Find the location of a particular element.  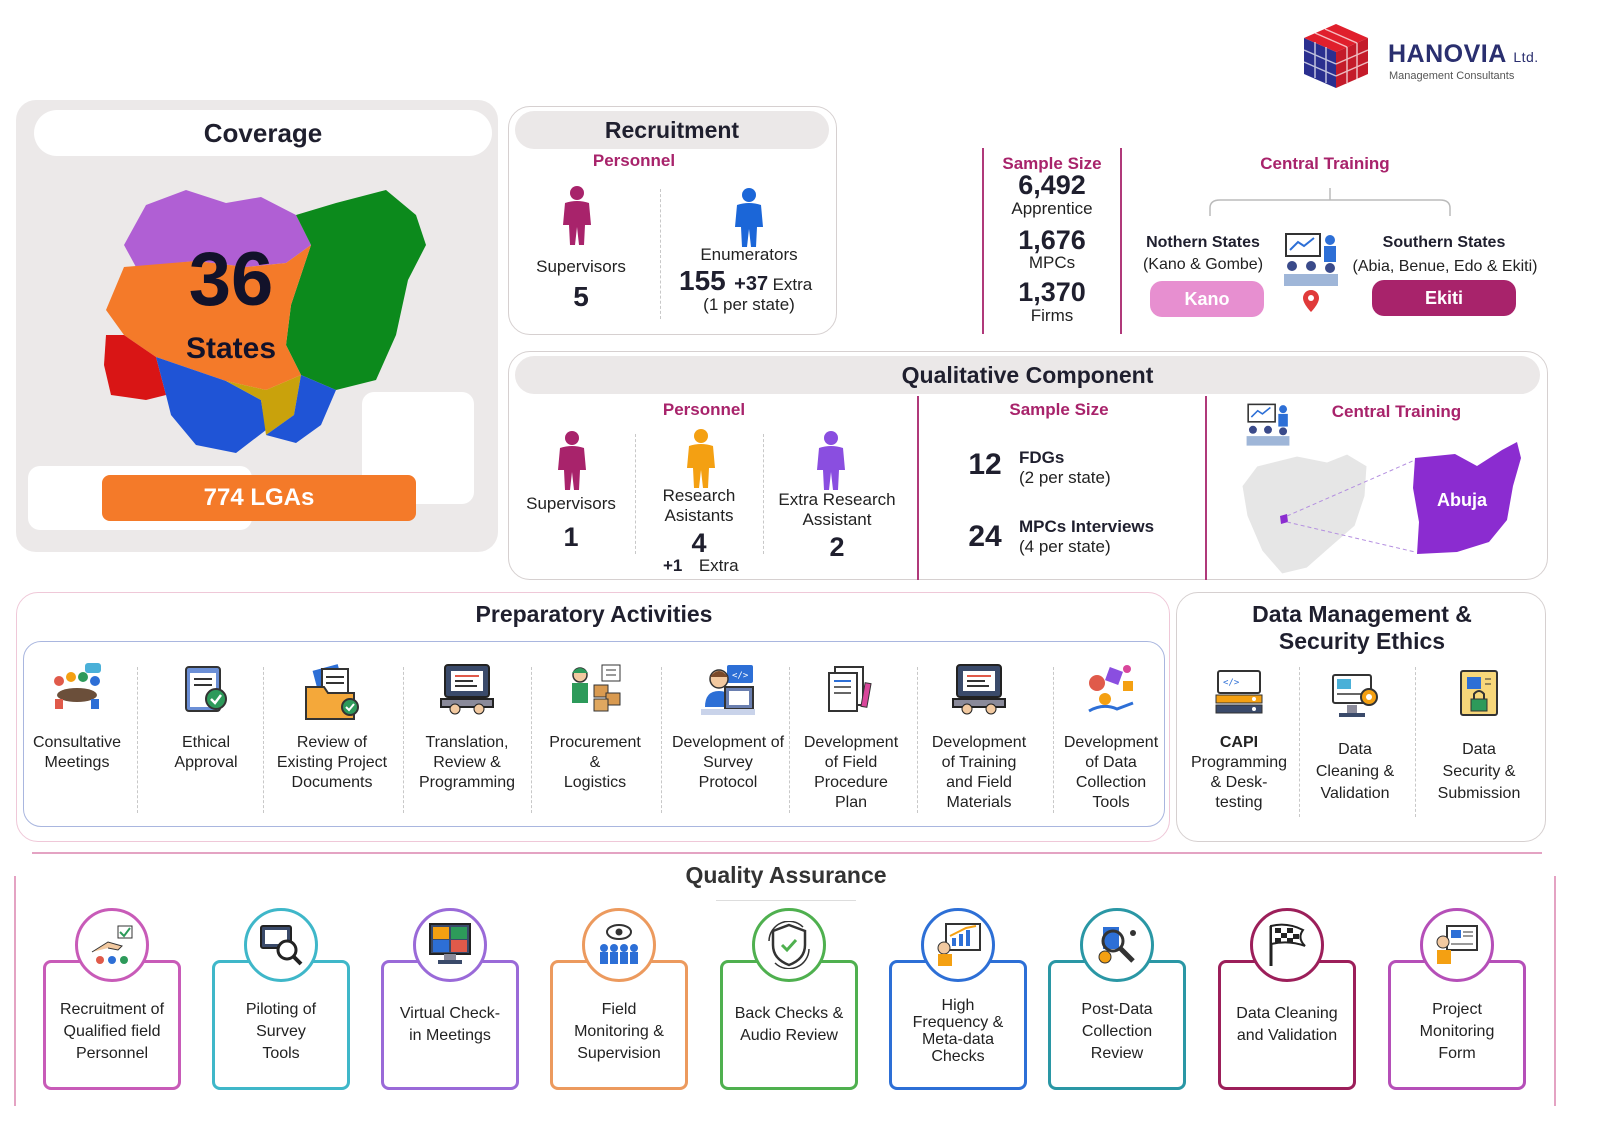

quality-card-line: Survey is located at coordinates (281, 1031).